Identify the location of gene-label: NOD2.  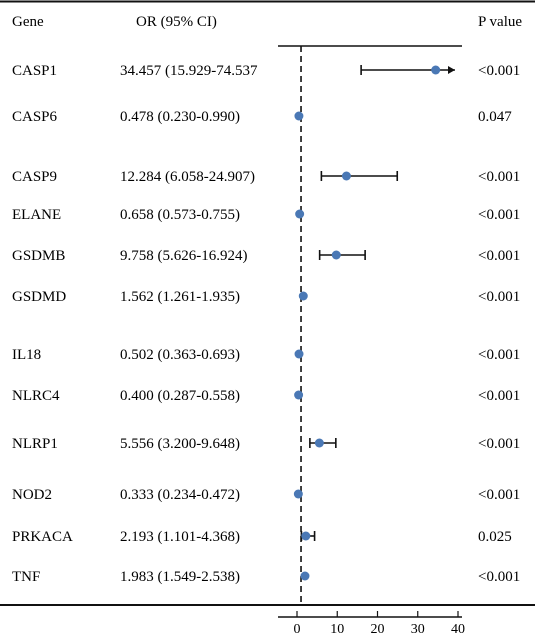
(32, 495).